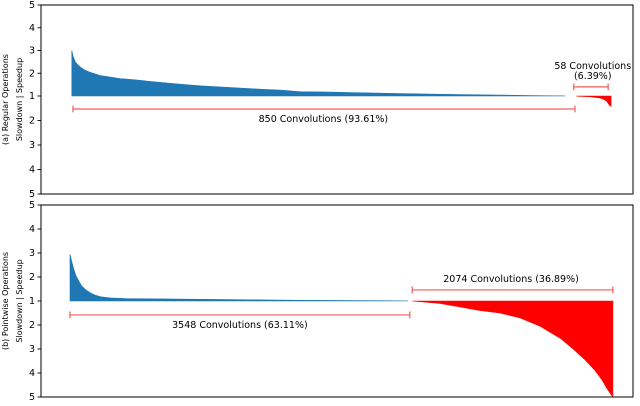  I want to click on annotation-label: 850 Convolutions (93.61%), so click(324, 119).